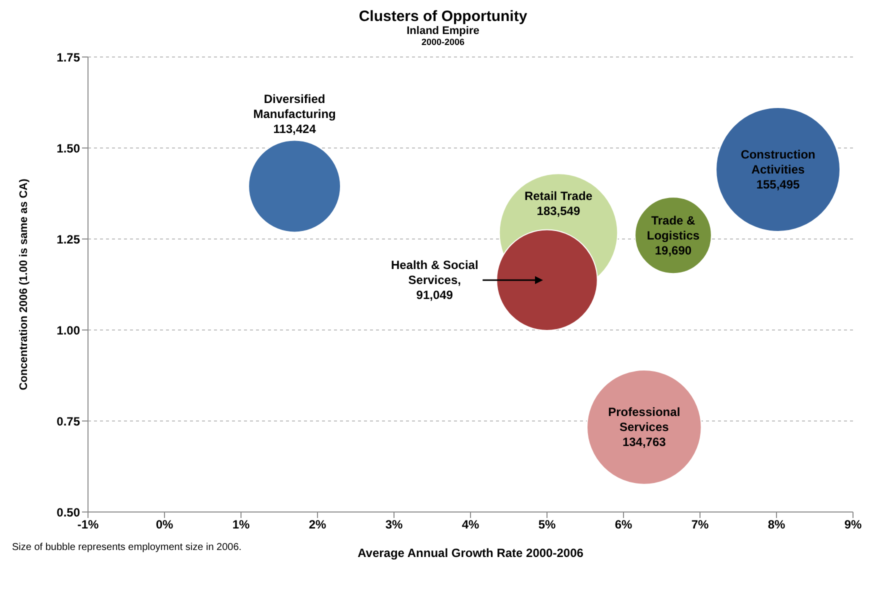 The width and height of the screenshot is (885, 616). I want to click on annotation: 113,424, so click(294, 129).